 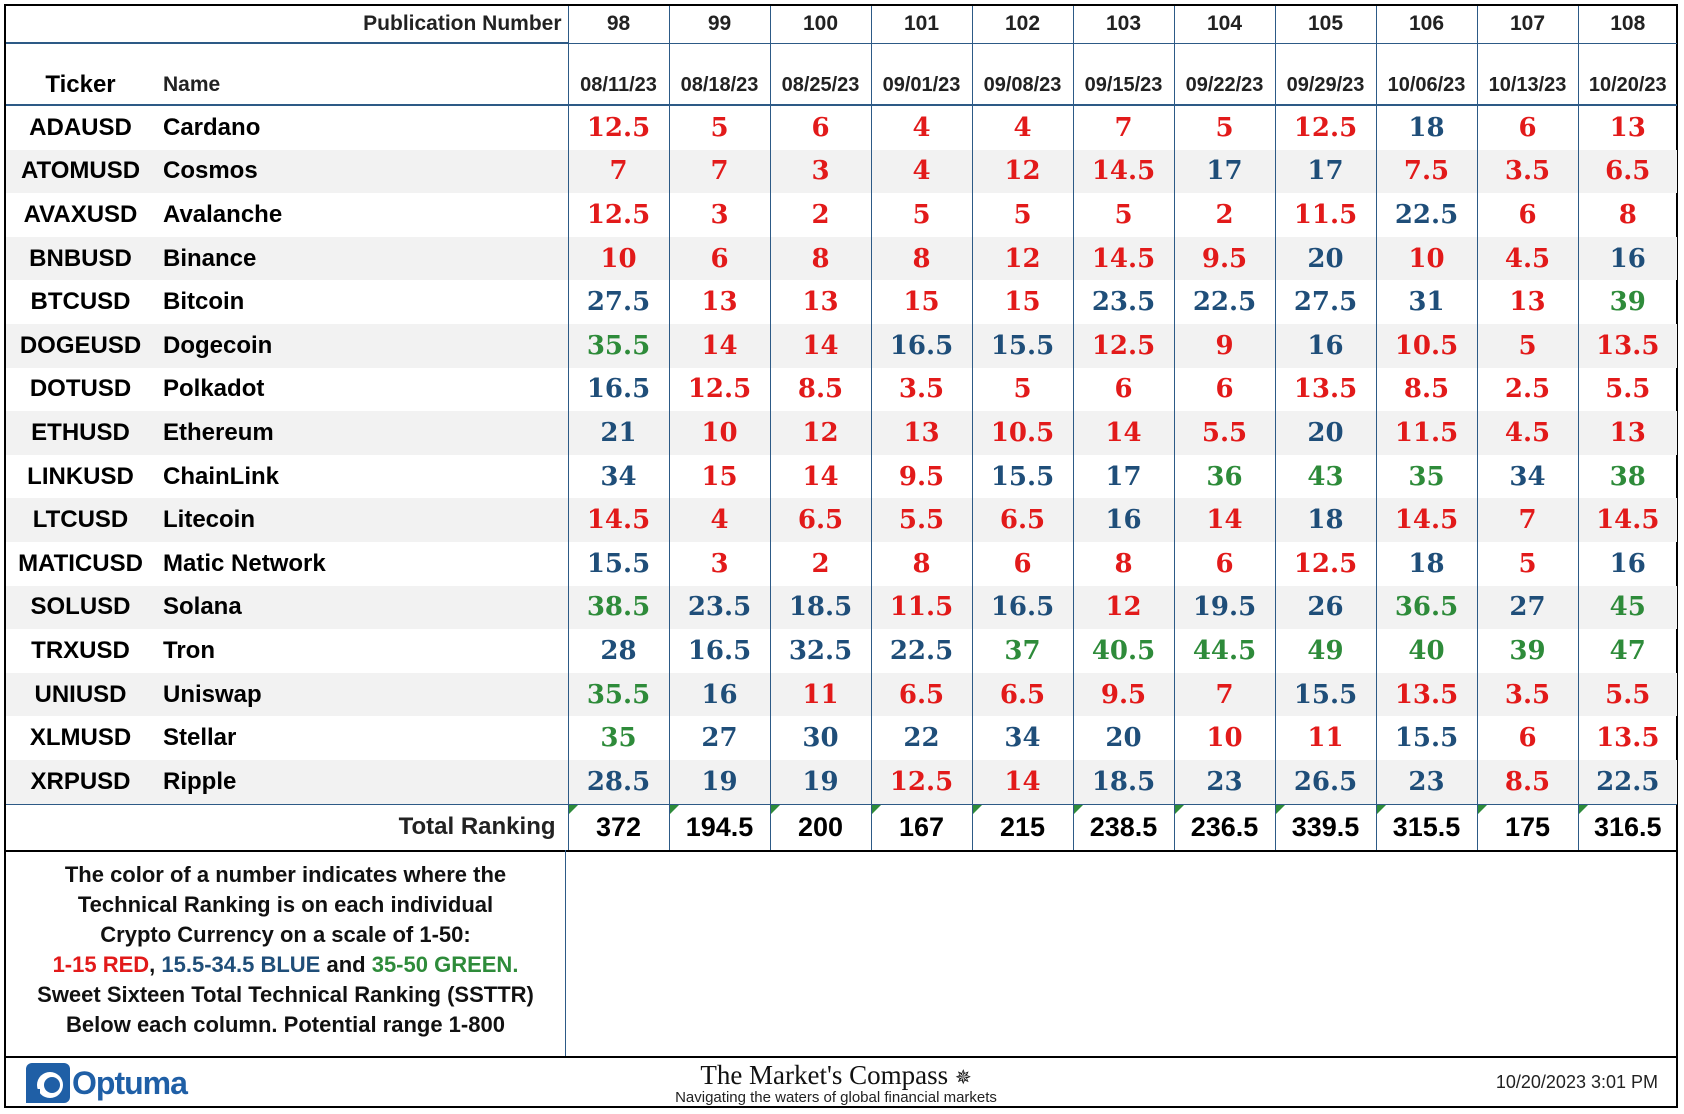 What do you see at coordinates (1426, 651) in the screenshot?
I see `ranking-value: 40` at bounding box center [1426, 651].